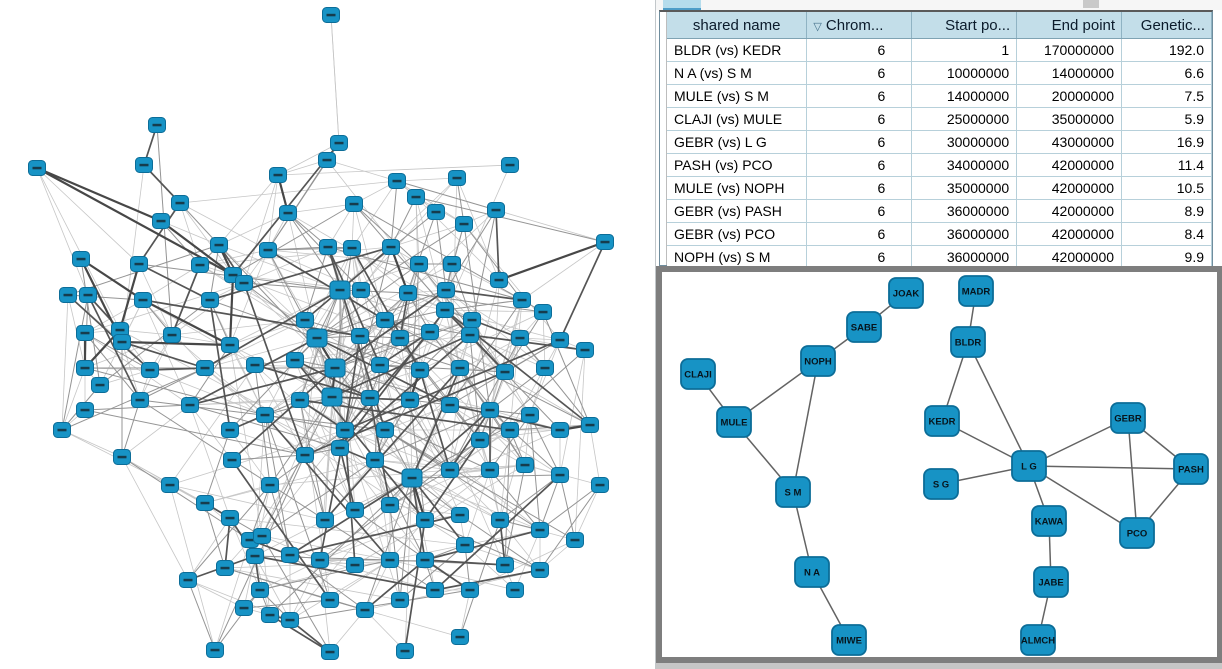  Describe the element at coordinates (737, 25) in the screenshot. I see `column-header-sharedname: shared name` at that location.